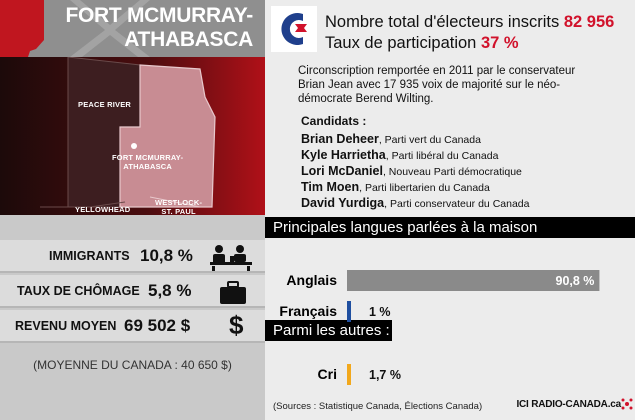  I want to click on briefcase-icon, so click(233, 292).